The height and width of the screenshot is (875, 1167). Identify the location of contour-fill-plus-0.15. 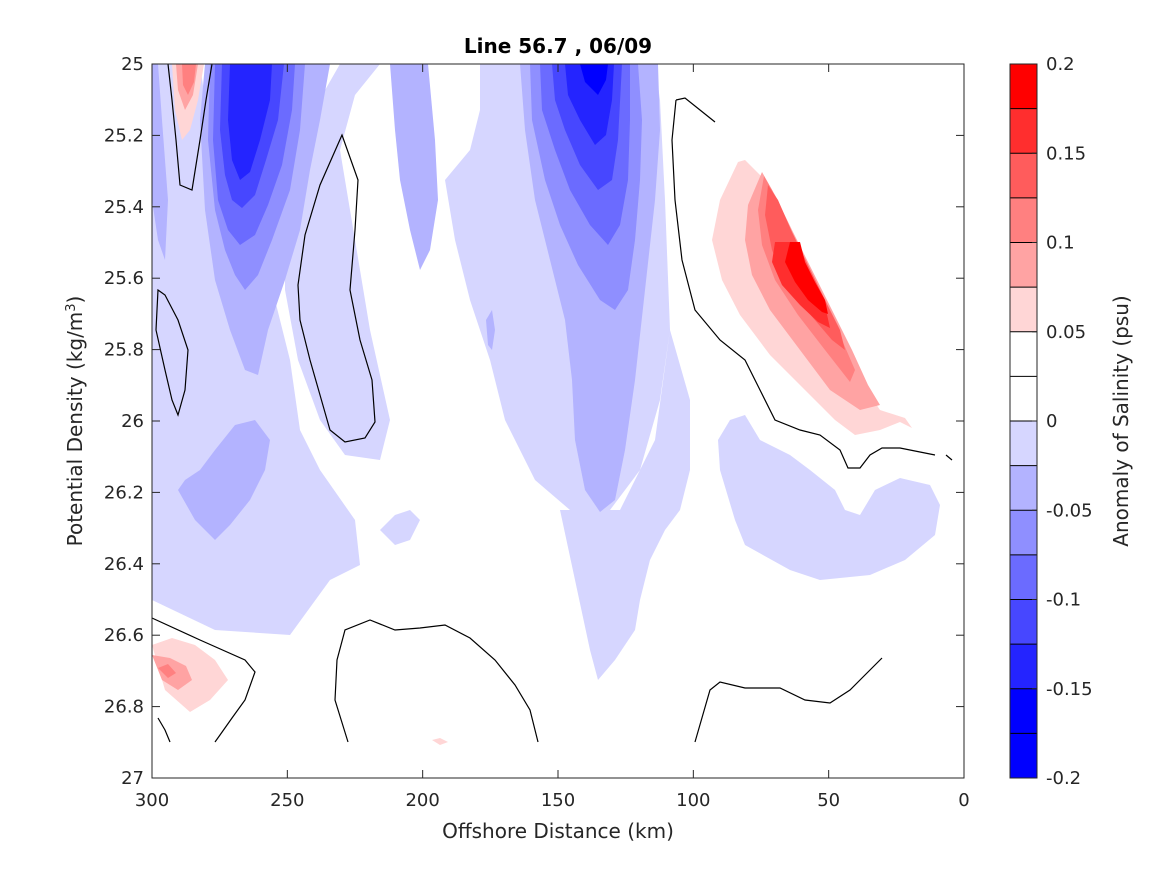
(806, 278).